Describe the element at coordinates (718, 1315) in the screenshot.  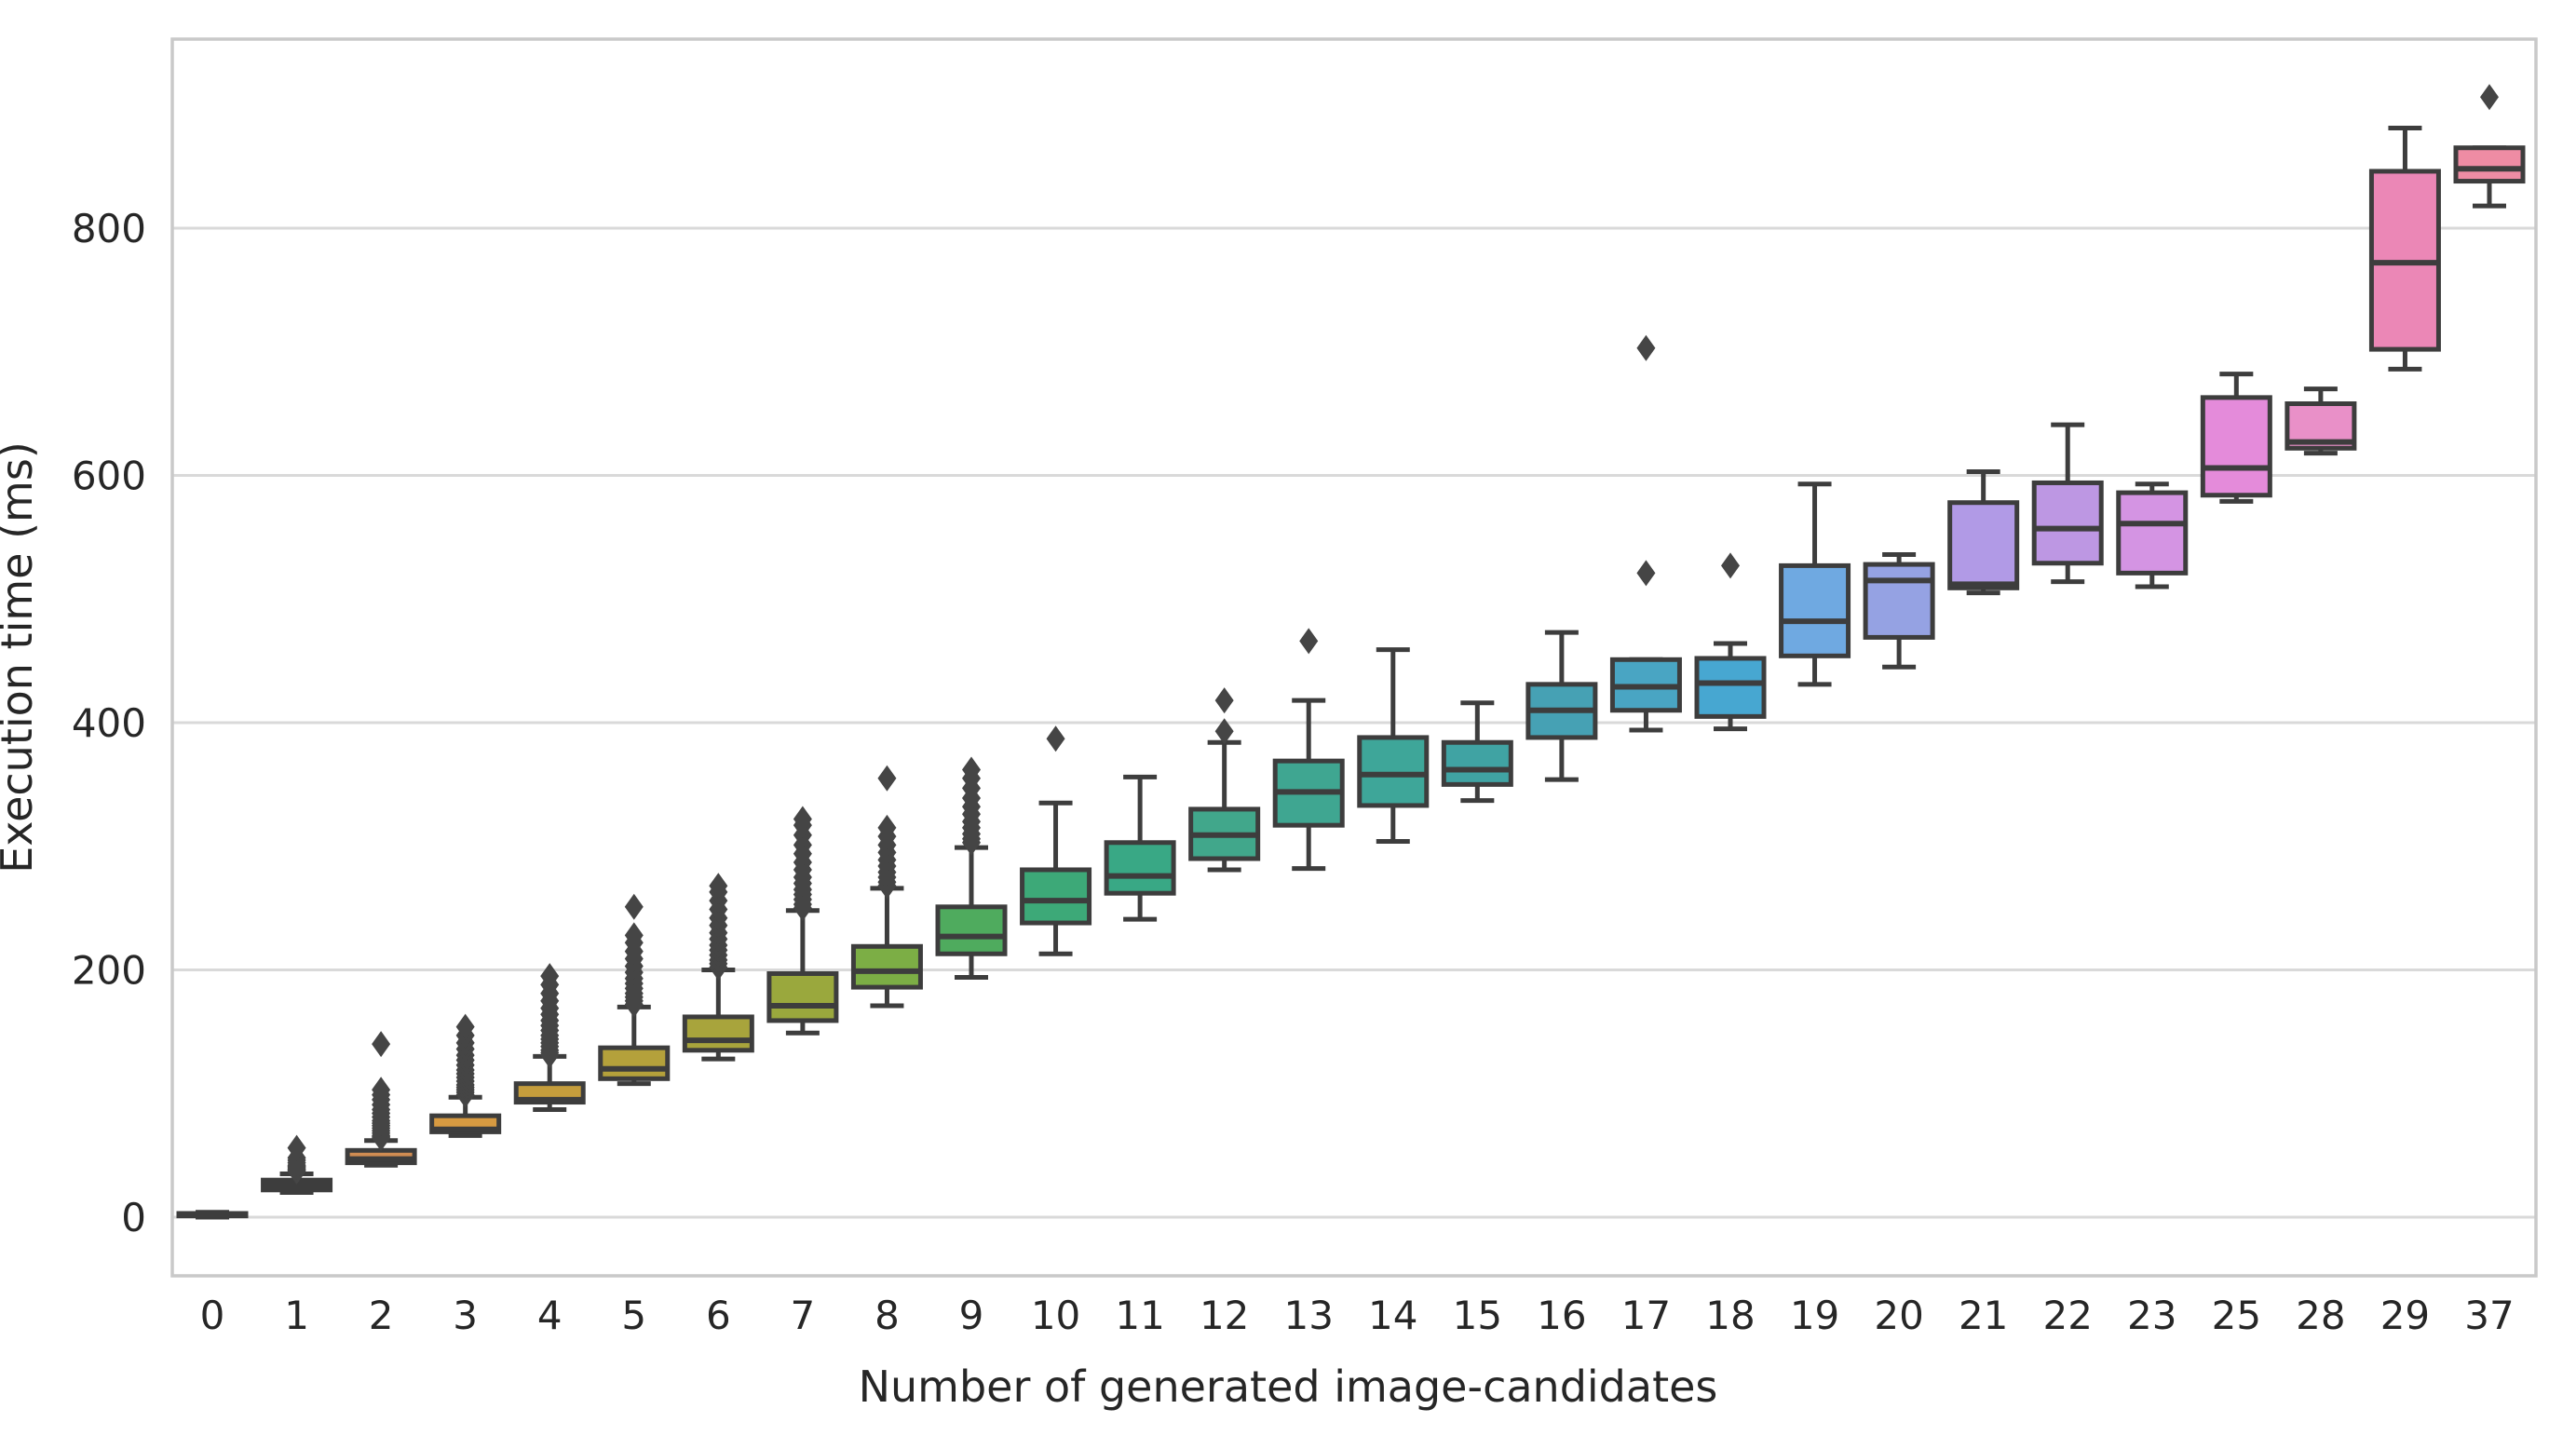
I see `x-tick-label-6: 6` at that location.